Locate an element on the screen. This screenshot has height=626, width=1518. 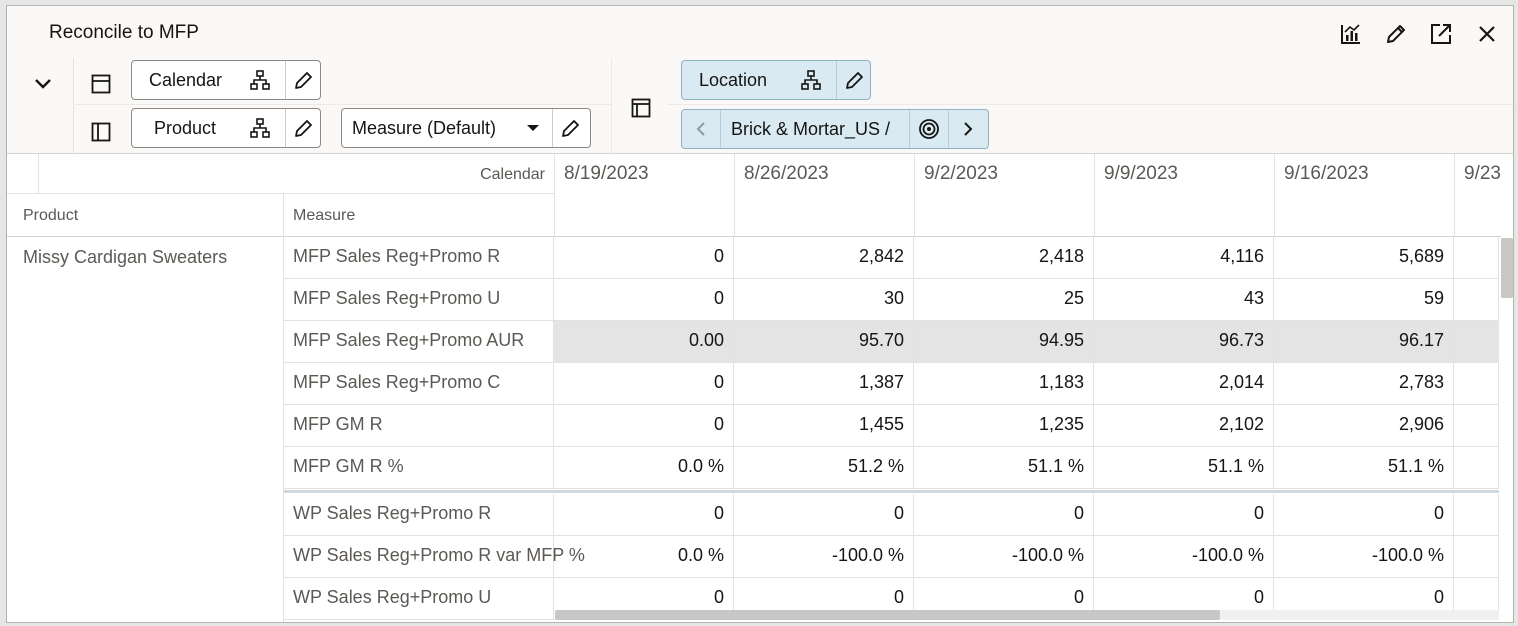
value-cell: 1,387 is located at coordinates (824, 383).